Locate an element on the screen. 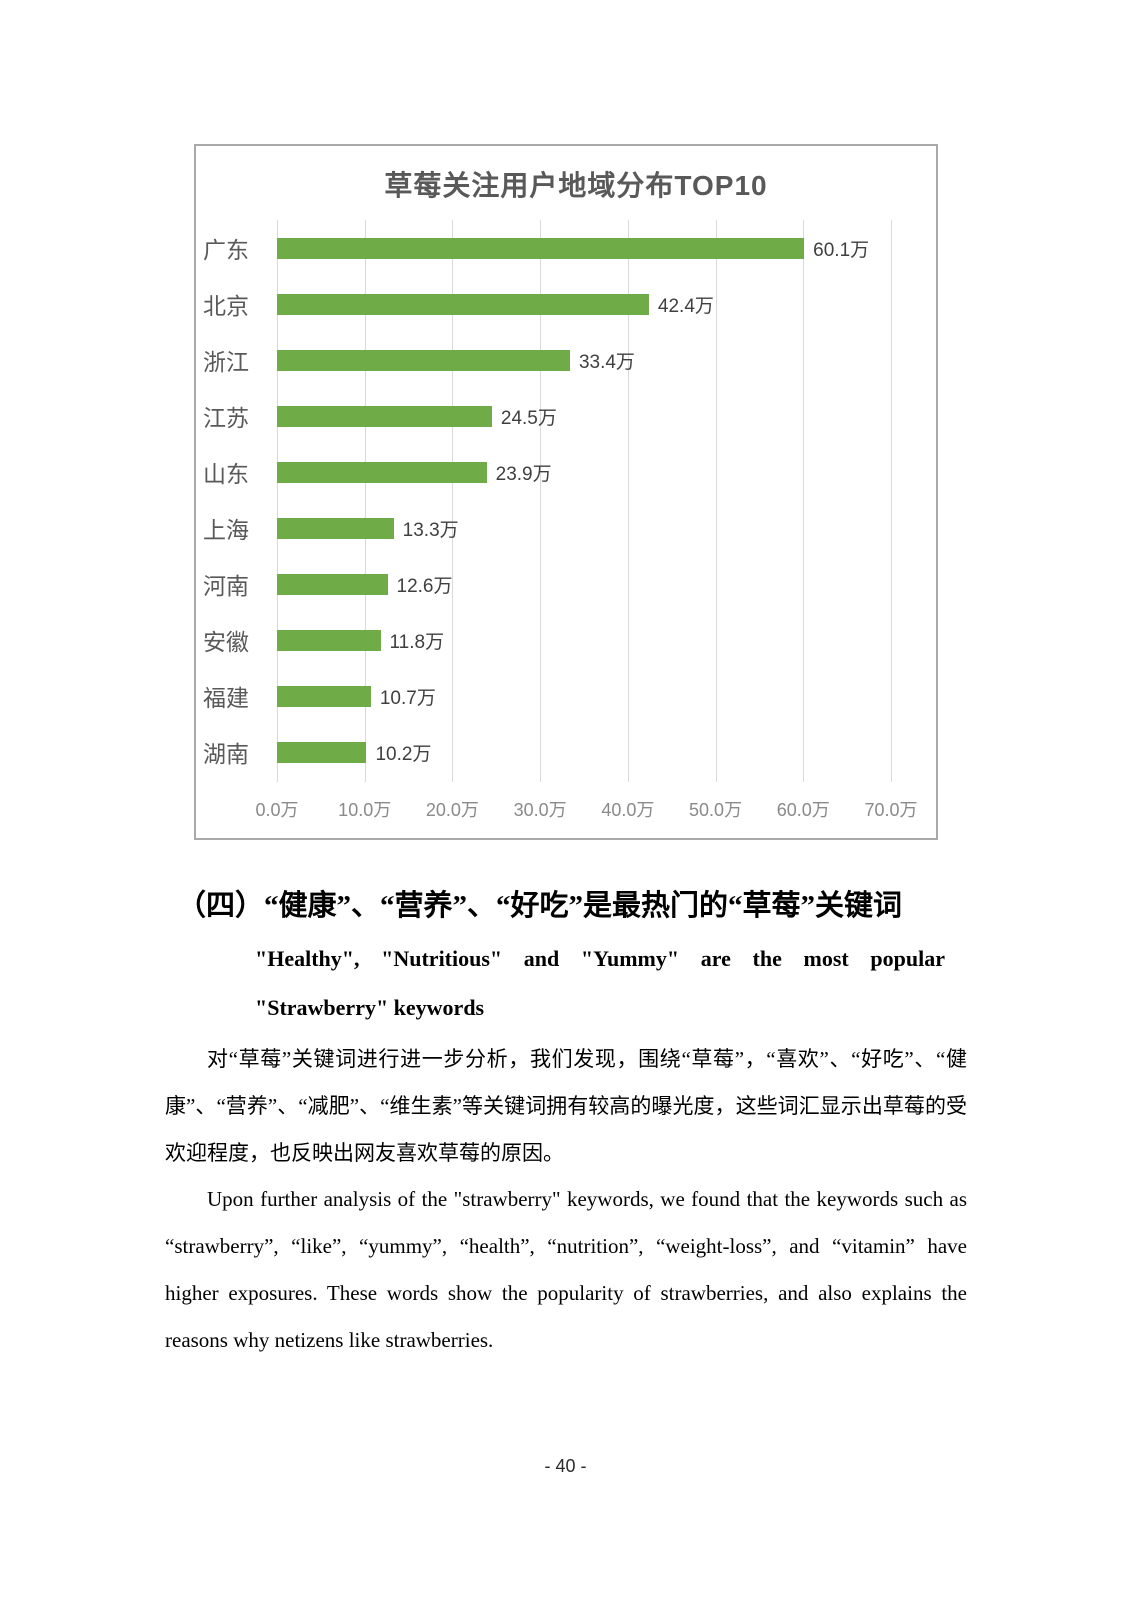 The height and width of the screenshot is (1600, 1131). bar-track: 42.4万 is located at coordinates (584, 304).